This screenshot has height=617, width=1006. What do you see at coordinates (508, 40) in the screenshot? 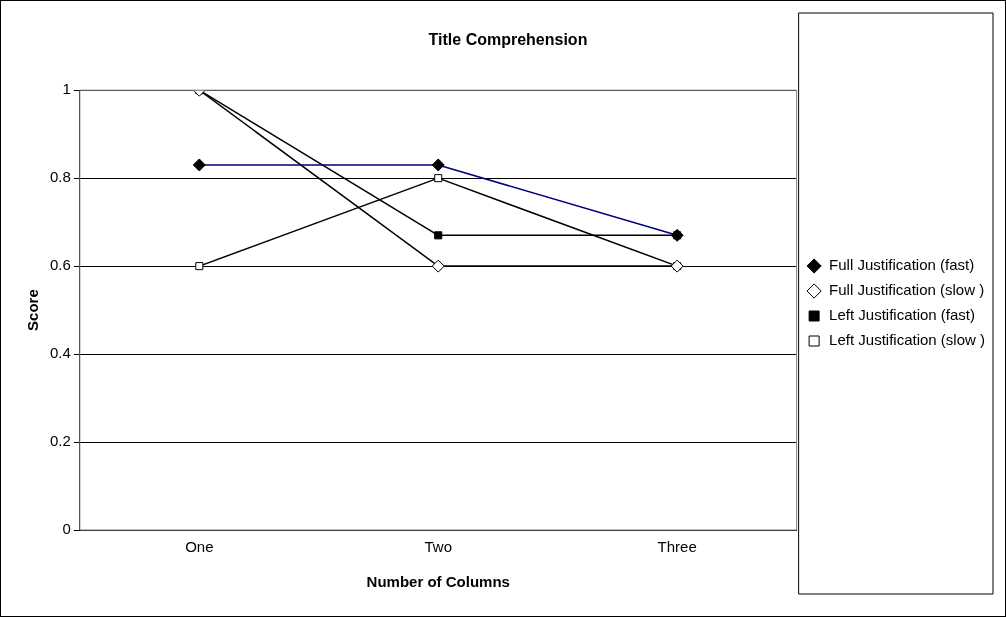
I see `chart-title: Title Comprehension` at bounding box center [508, 40].